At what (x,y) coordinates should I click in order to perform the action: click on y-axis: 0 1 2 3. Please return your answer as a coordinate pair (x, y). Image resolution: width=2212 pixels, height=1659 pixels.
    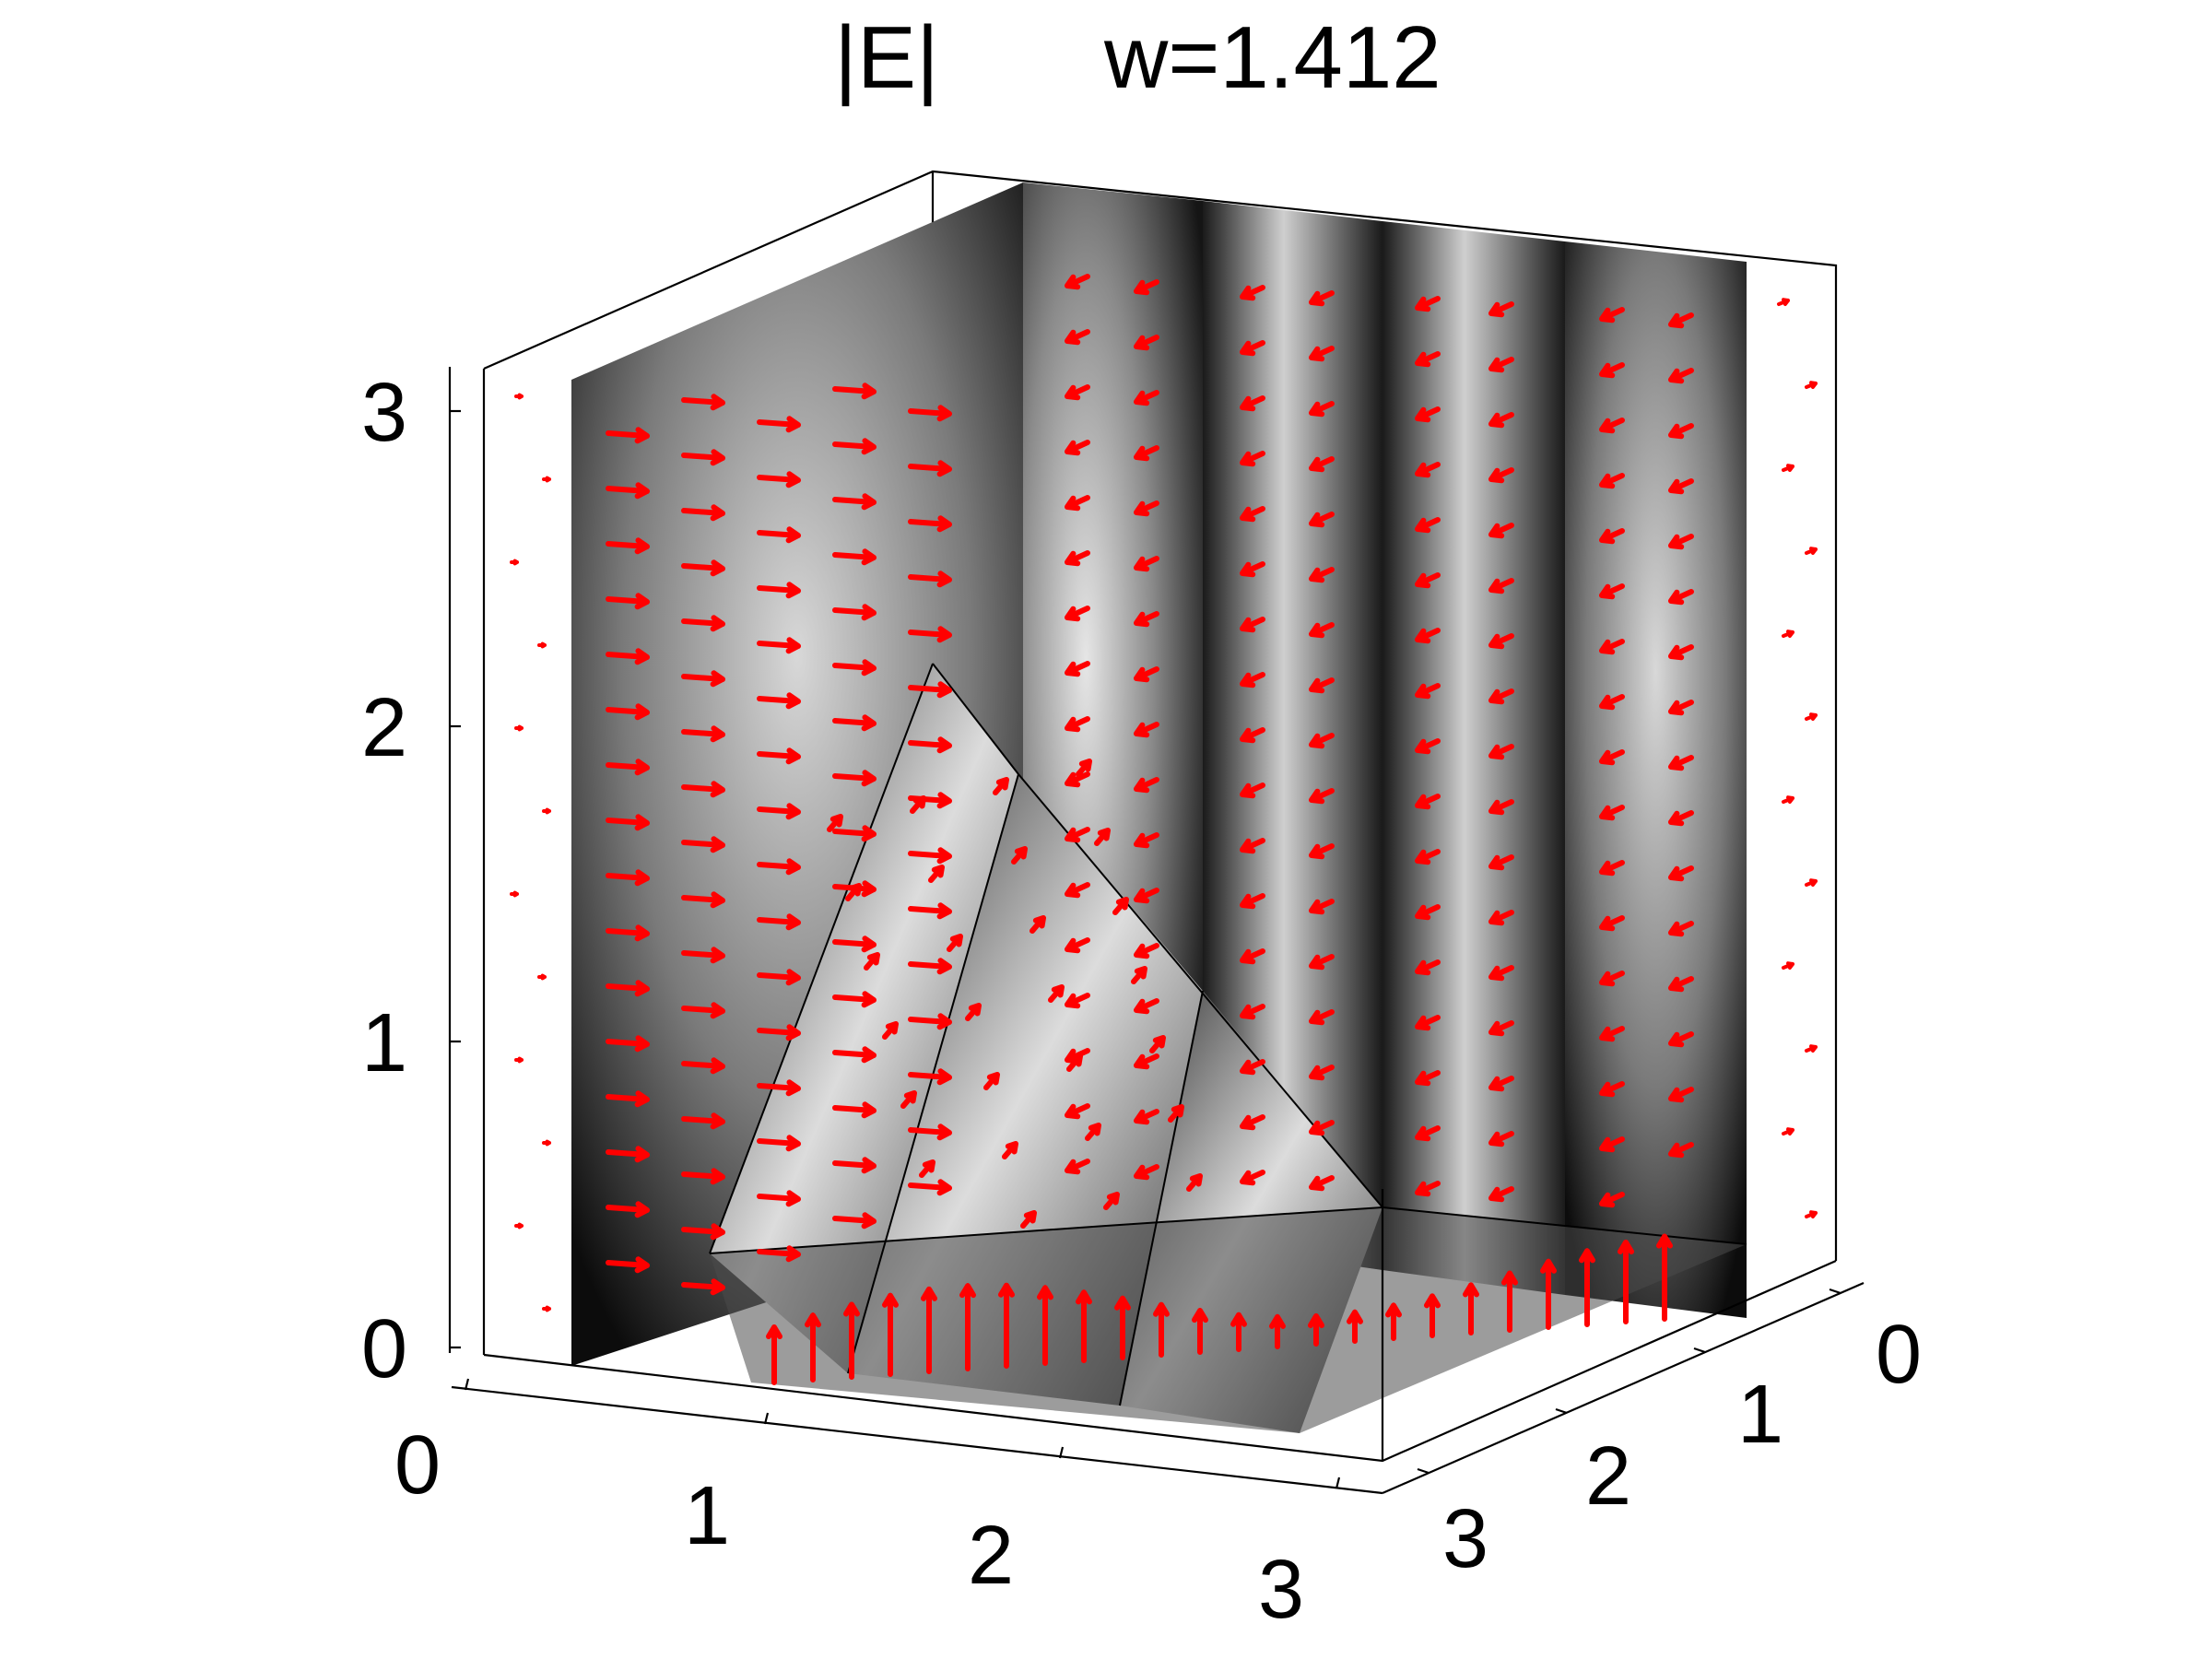
    Looking at the image, I should click on (1652, 1433).